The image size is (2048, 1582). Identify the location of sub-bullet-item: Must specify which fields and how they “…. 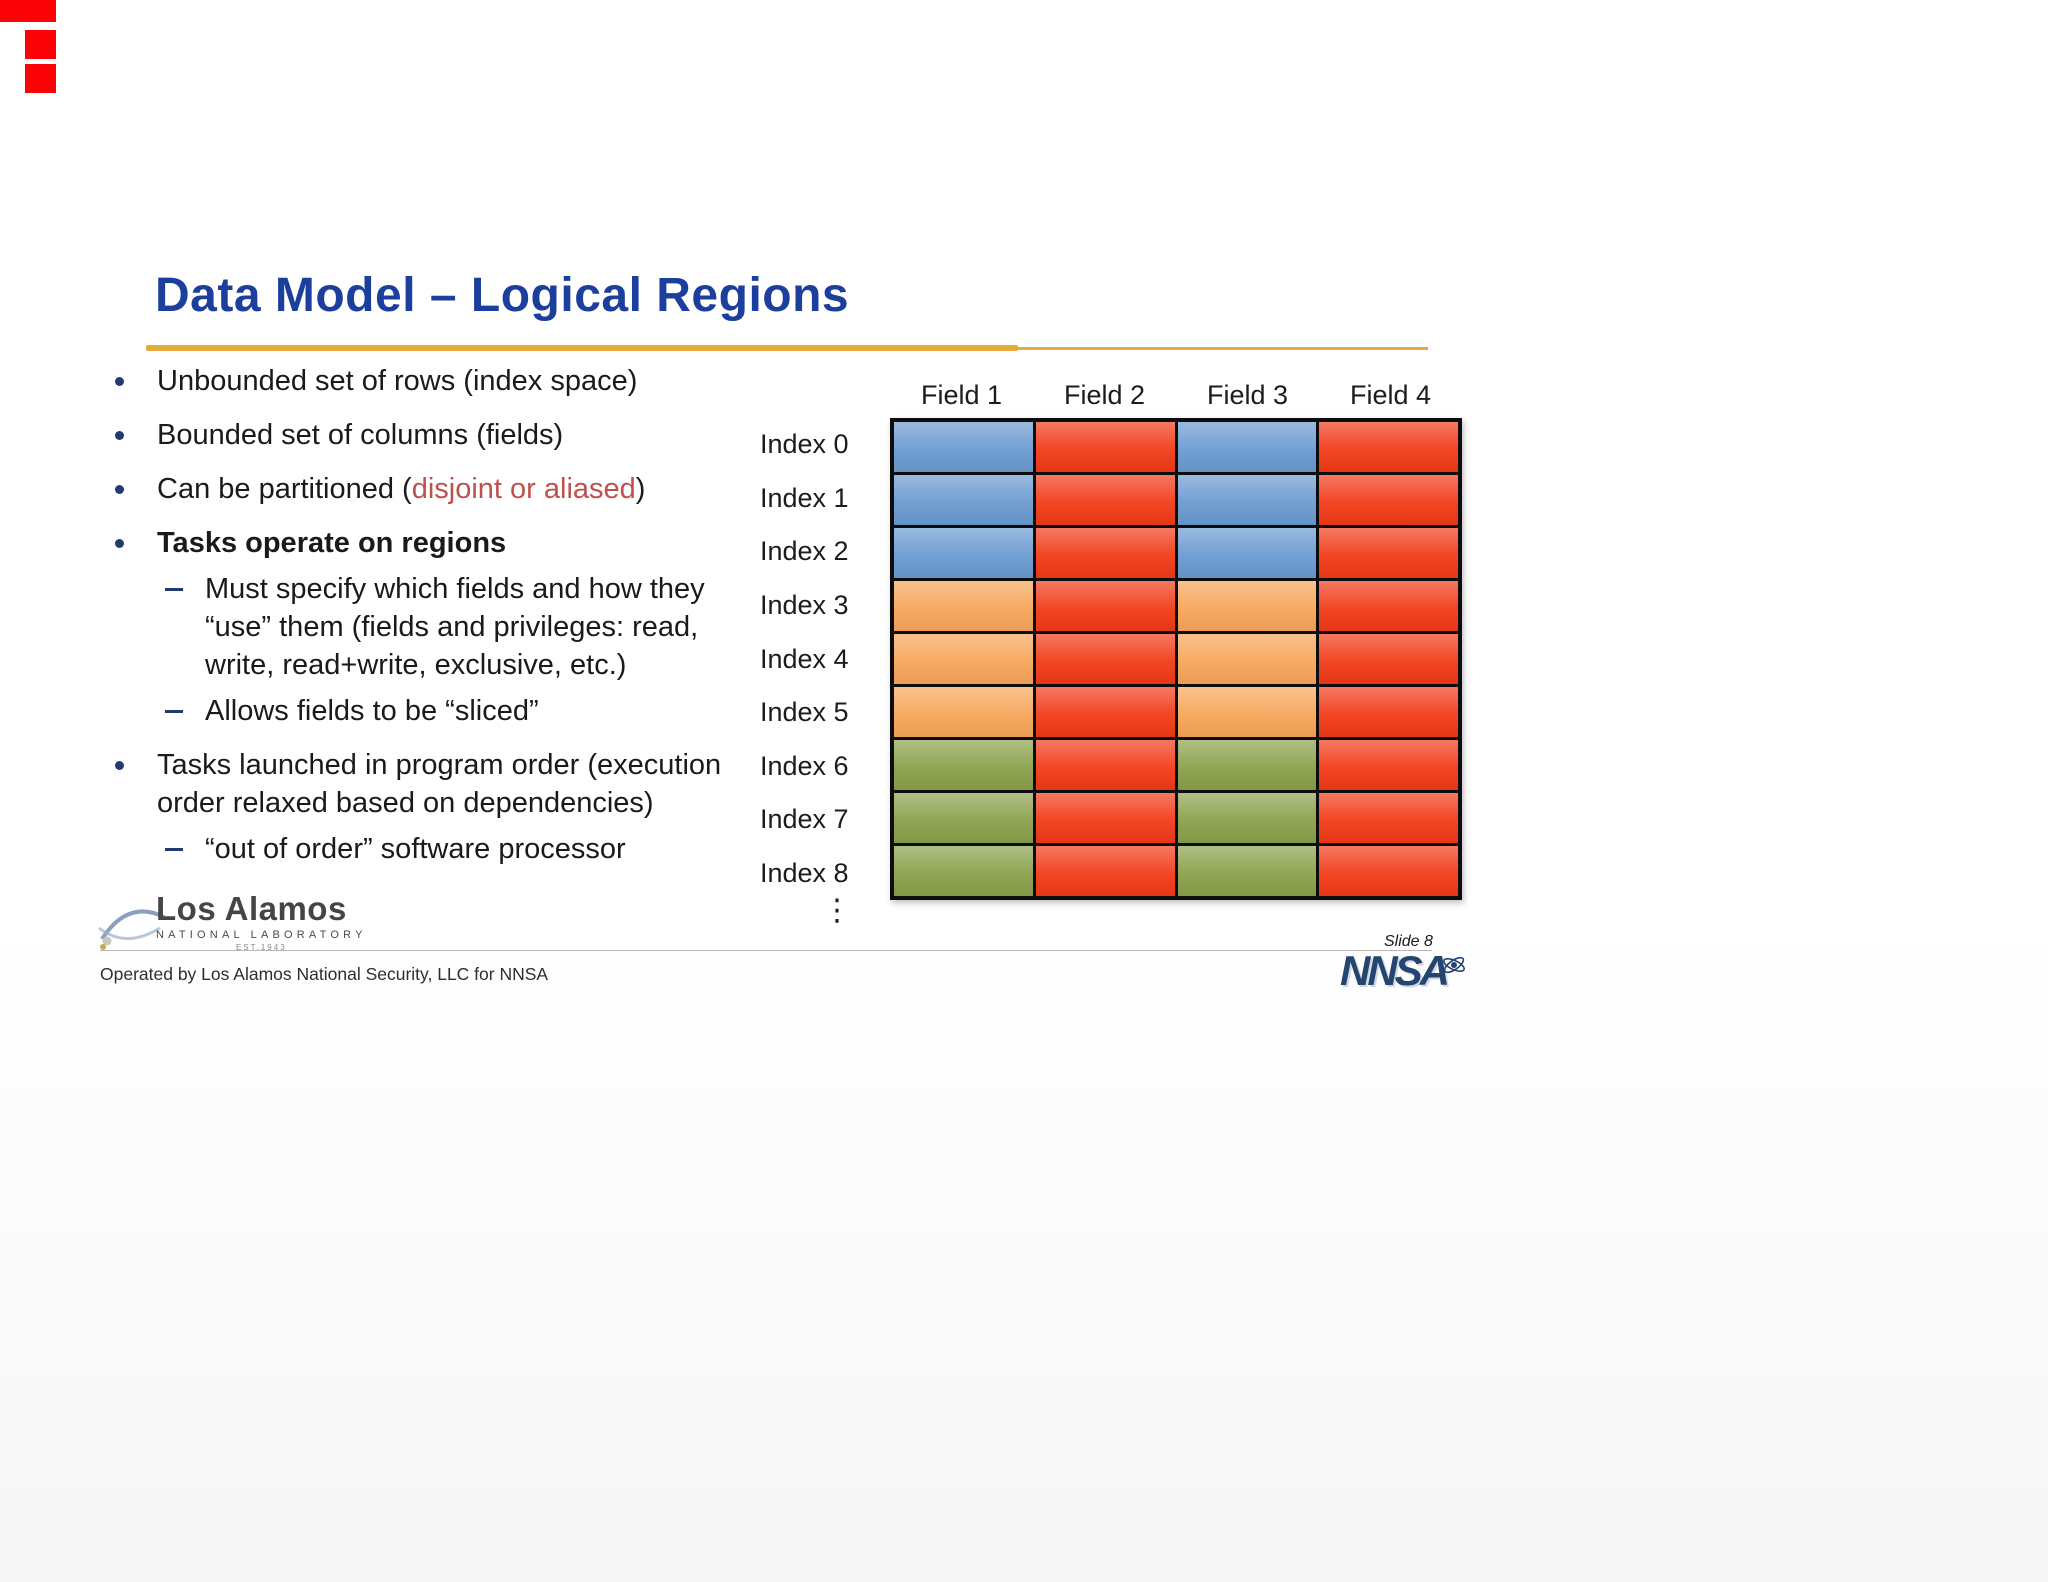
(439, 627).